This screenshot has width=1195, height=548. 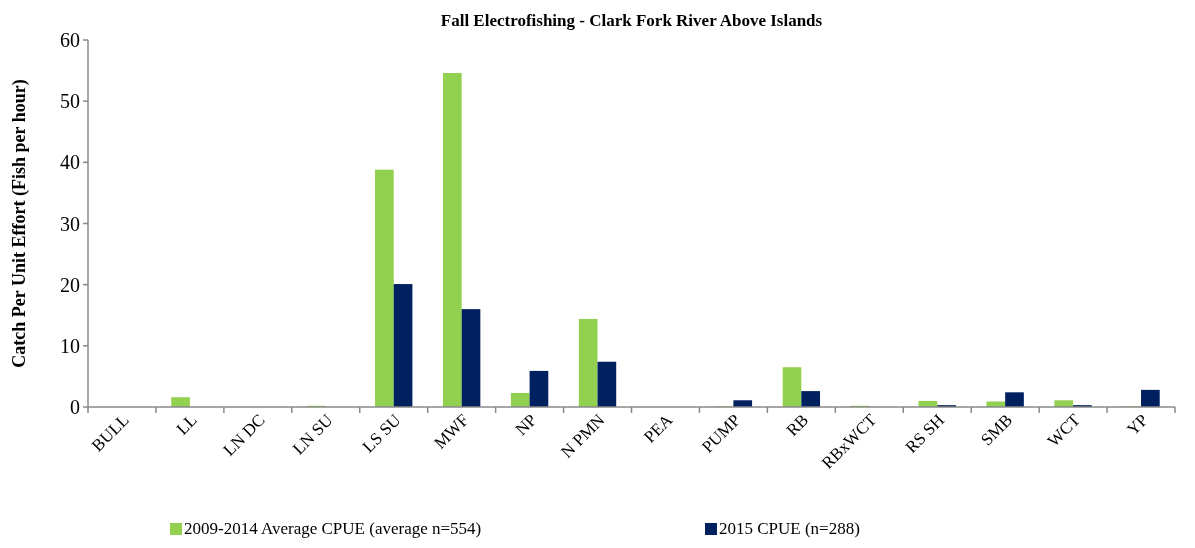 What do you see at coordinates (70, 162) in the screenshot?
I see `y-tick-label: 40` at bounding box center [70, 162].